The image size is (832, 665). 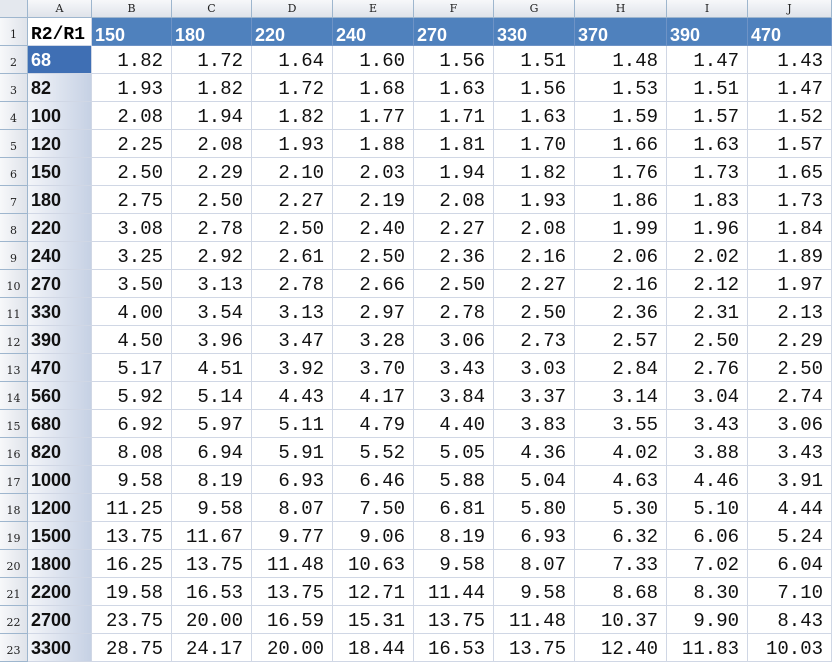 I want to click on value-cell: 1.94, so click(x=212, y=116).